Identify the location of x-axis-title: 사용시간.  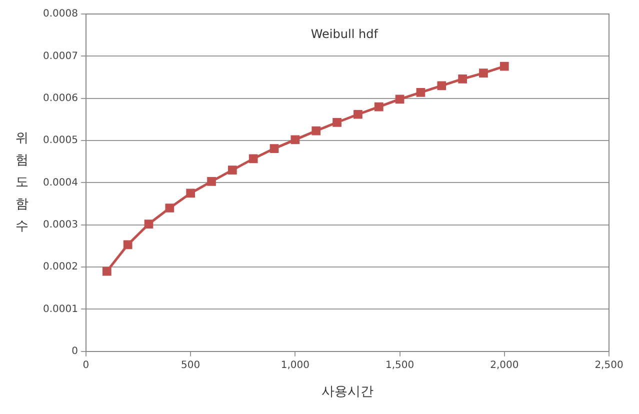
(347, 392).